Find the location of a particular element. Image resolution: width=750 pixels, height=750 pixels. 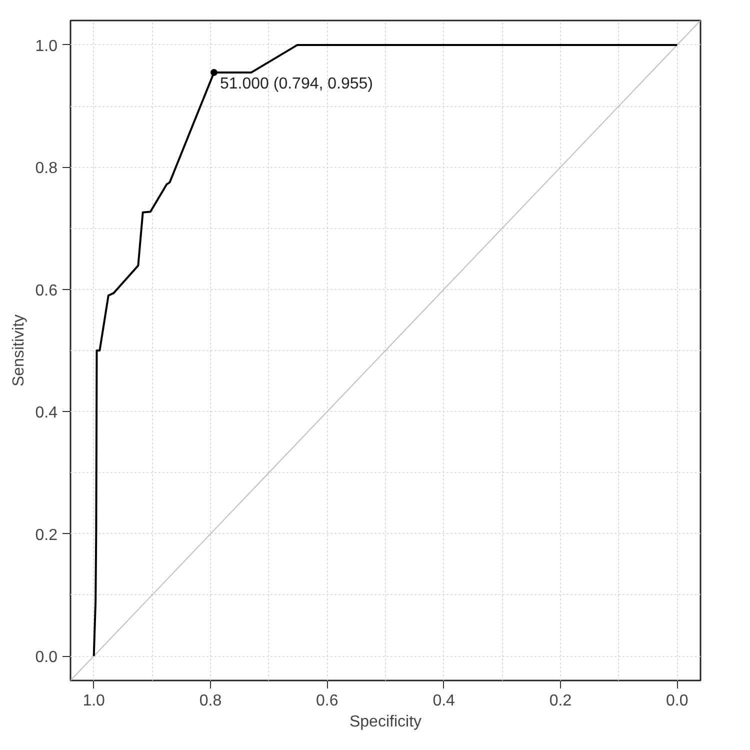

y-tick-label: 0.0 is located at coordinates (46, 657).